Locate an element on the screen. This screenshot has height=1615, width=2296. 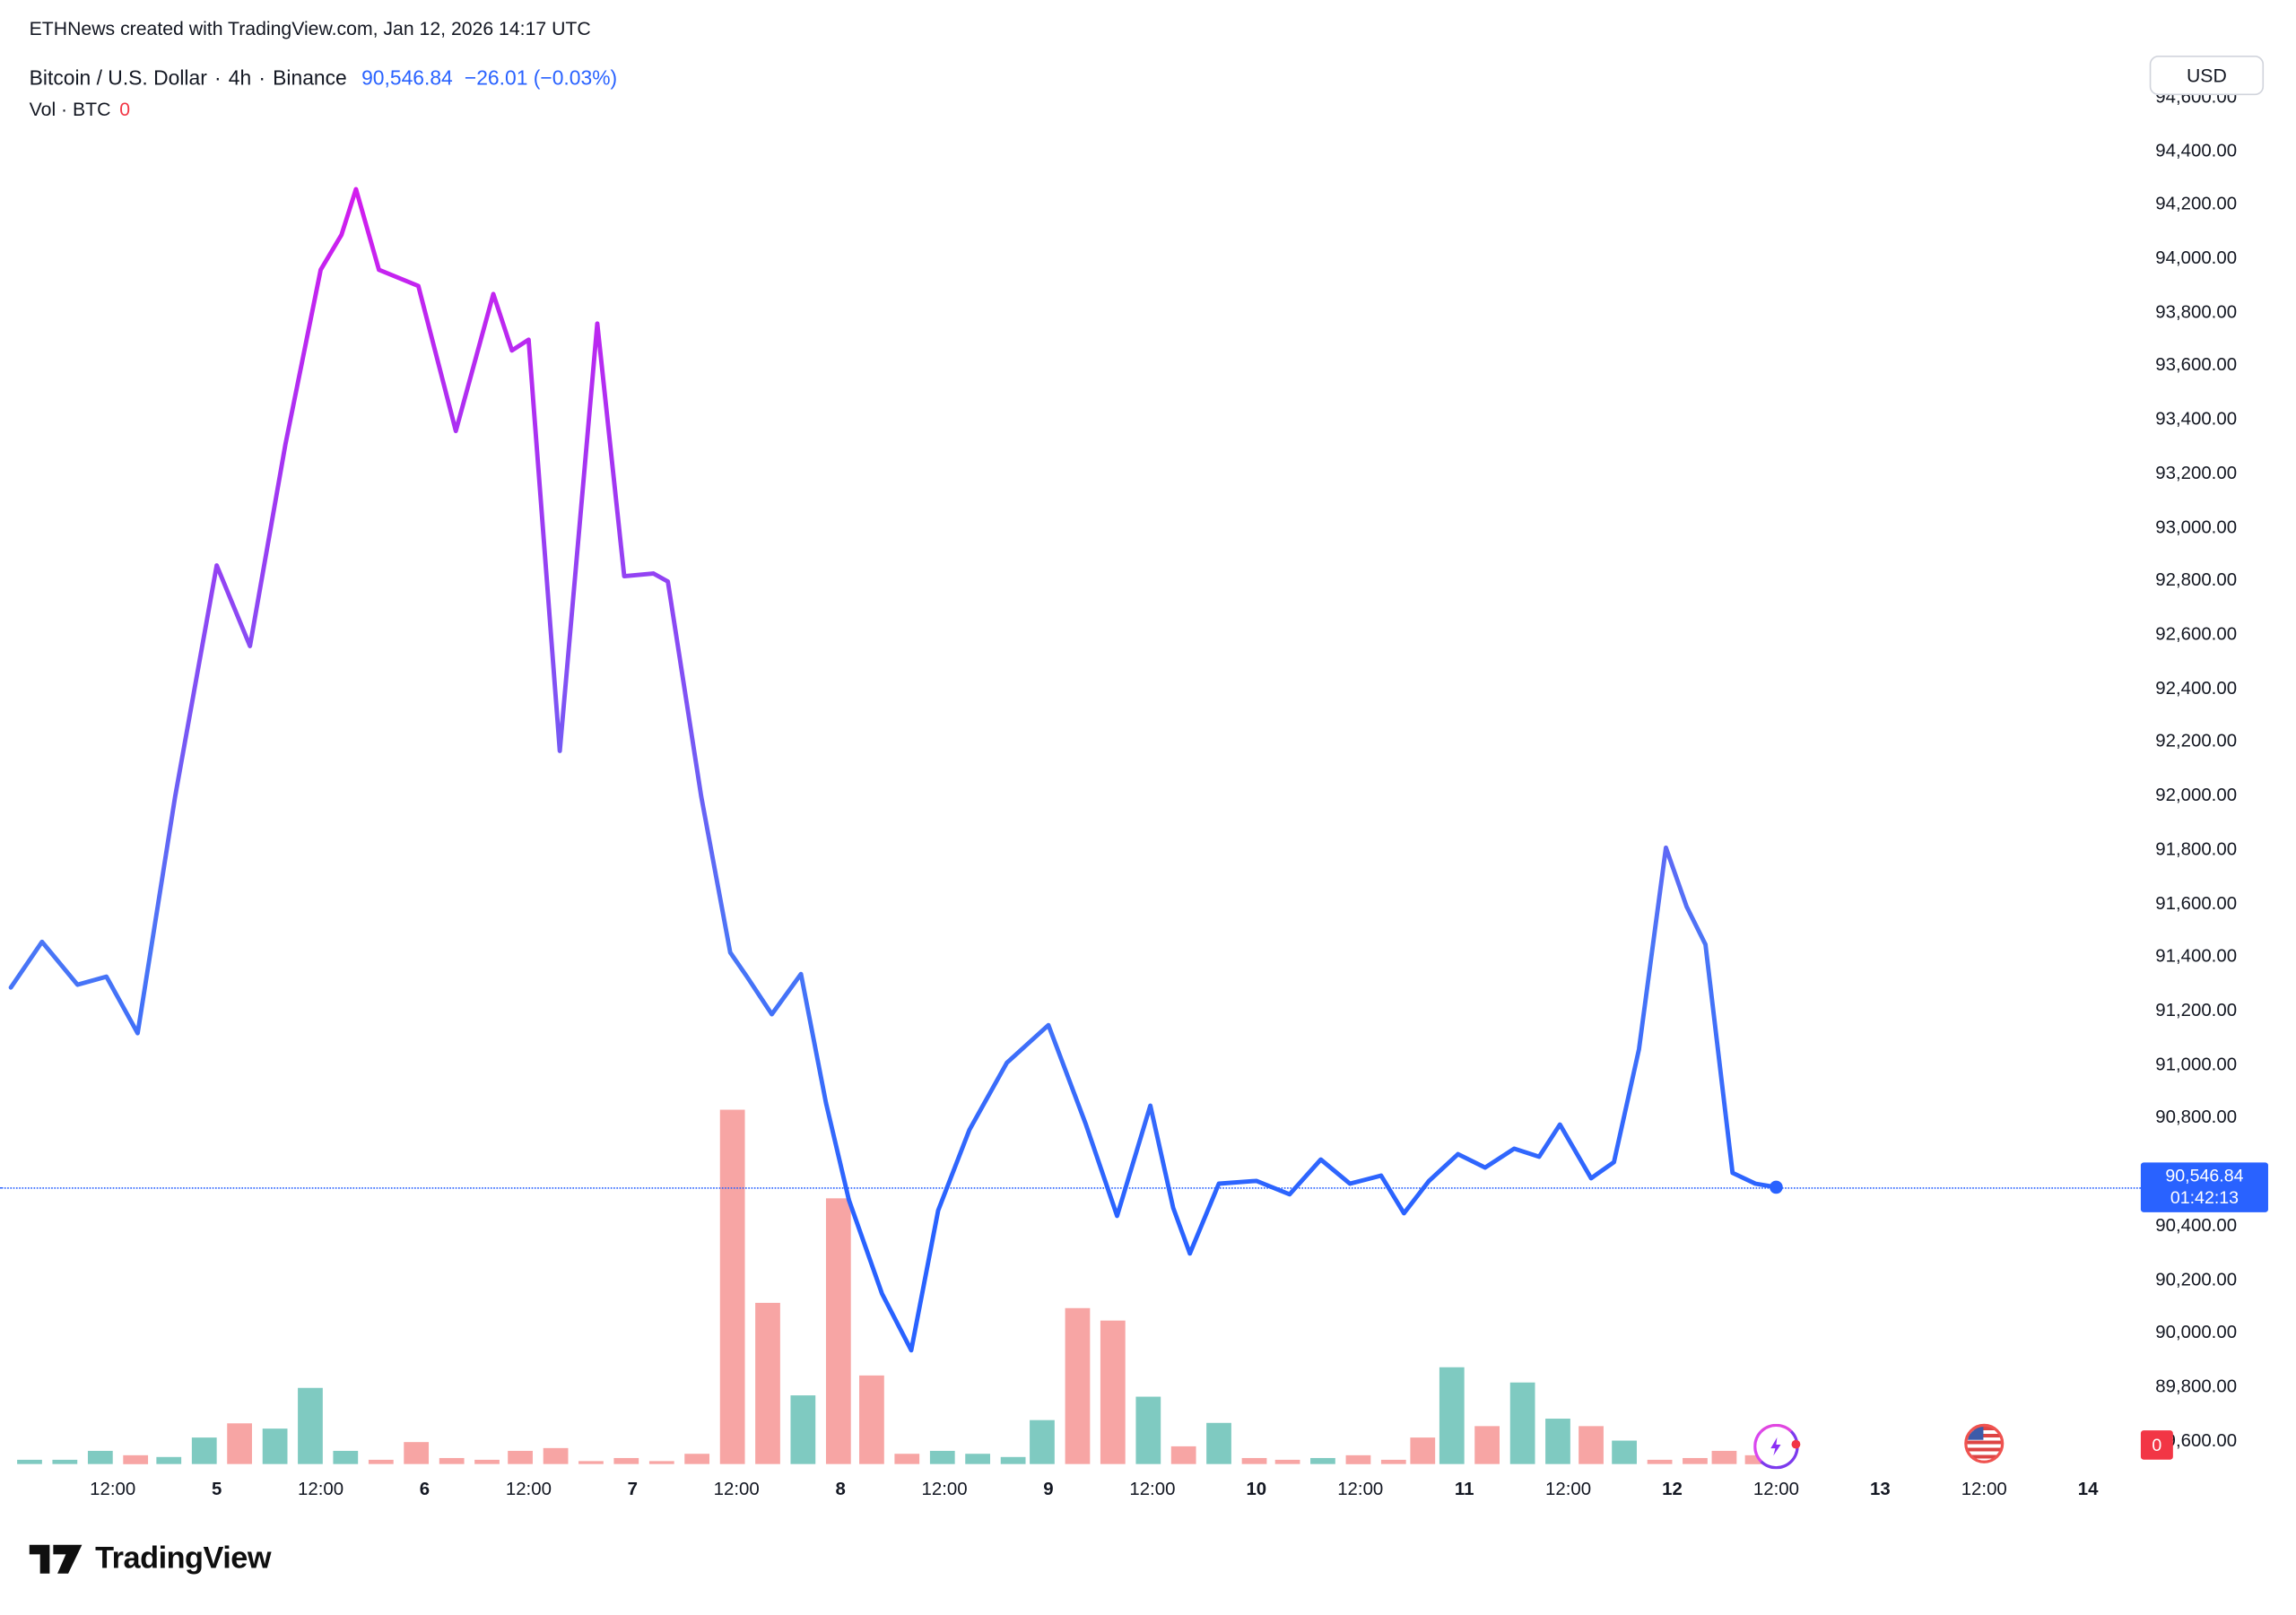
footer: TradingView is located at coordinates (150, 1559).